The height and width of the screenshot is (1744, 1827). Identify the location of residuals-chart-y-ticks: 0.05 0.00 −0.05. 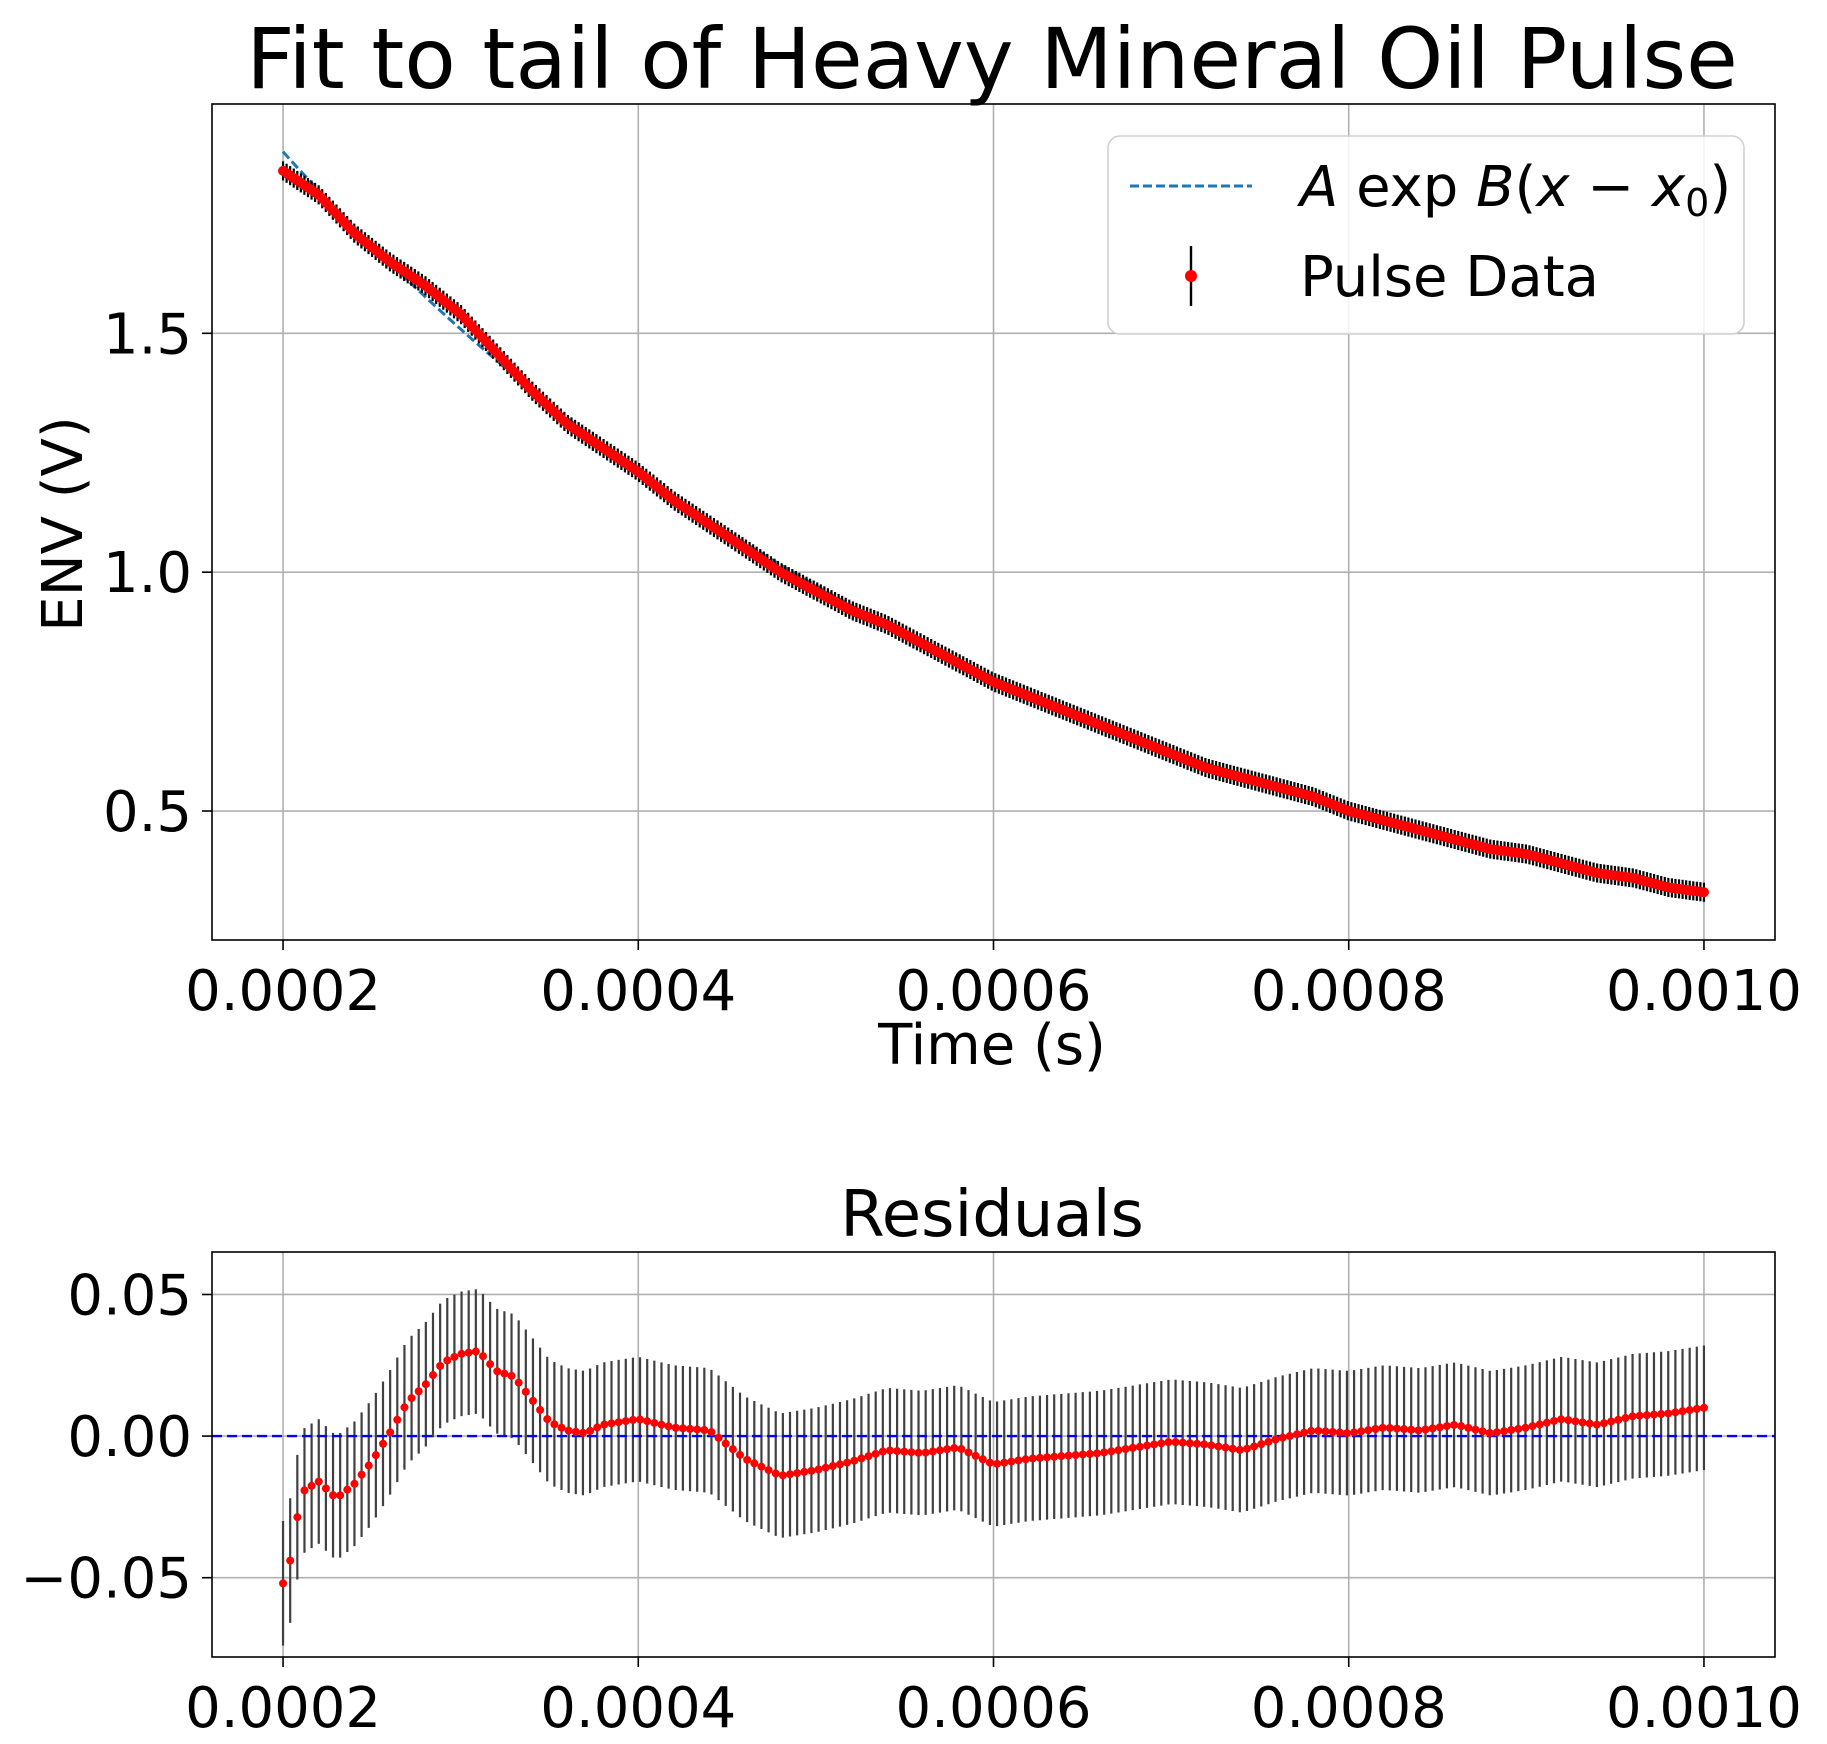
(116, 1437).